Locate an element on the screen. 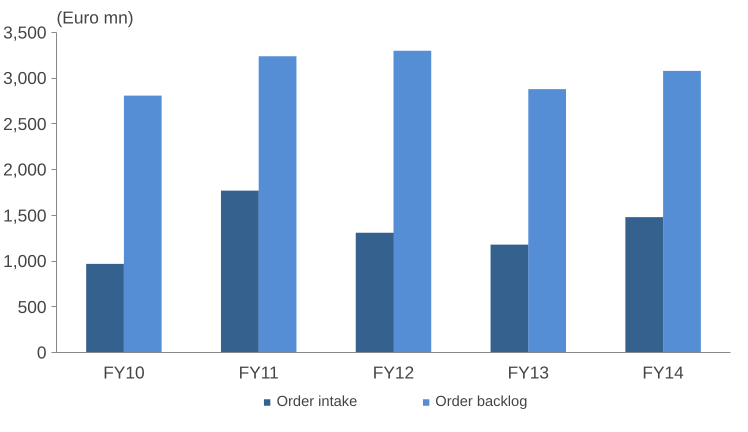  y-tick-label: 3,500 is located at coordinates (25, 32).